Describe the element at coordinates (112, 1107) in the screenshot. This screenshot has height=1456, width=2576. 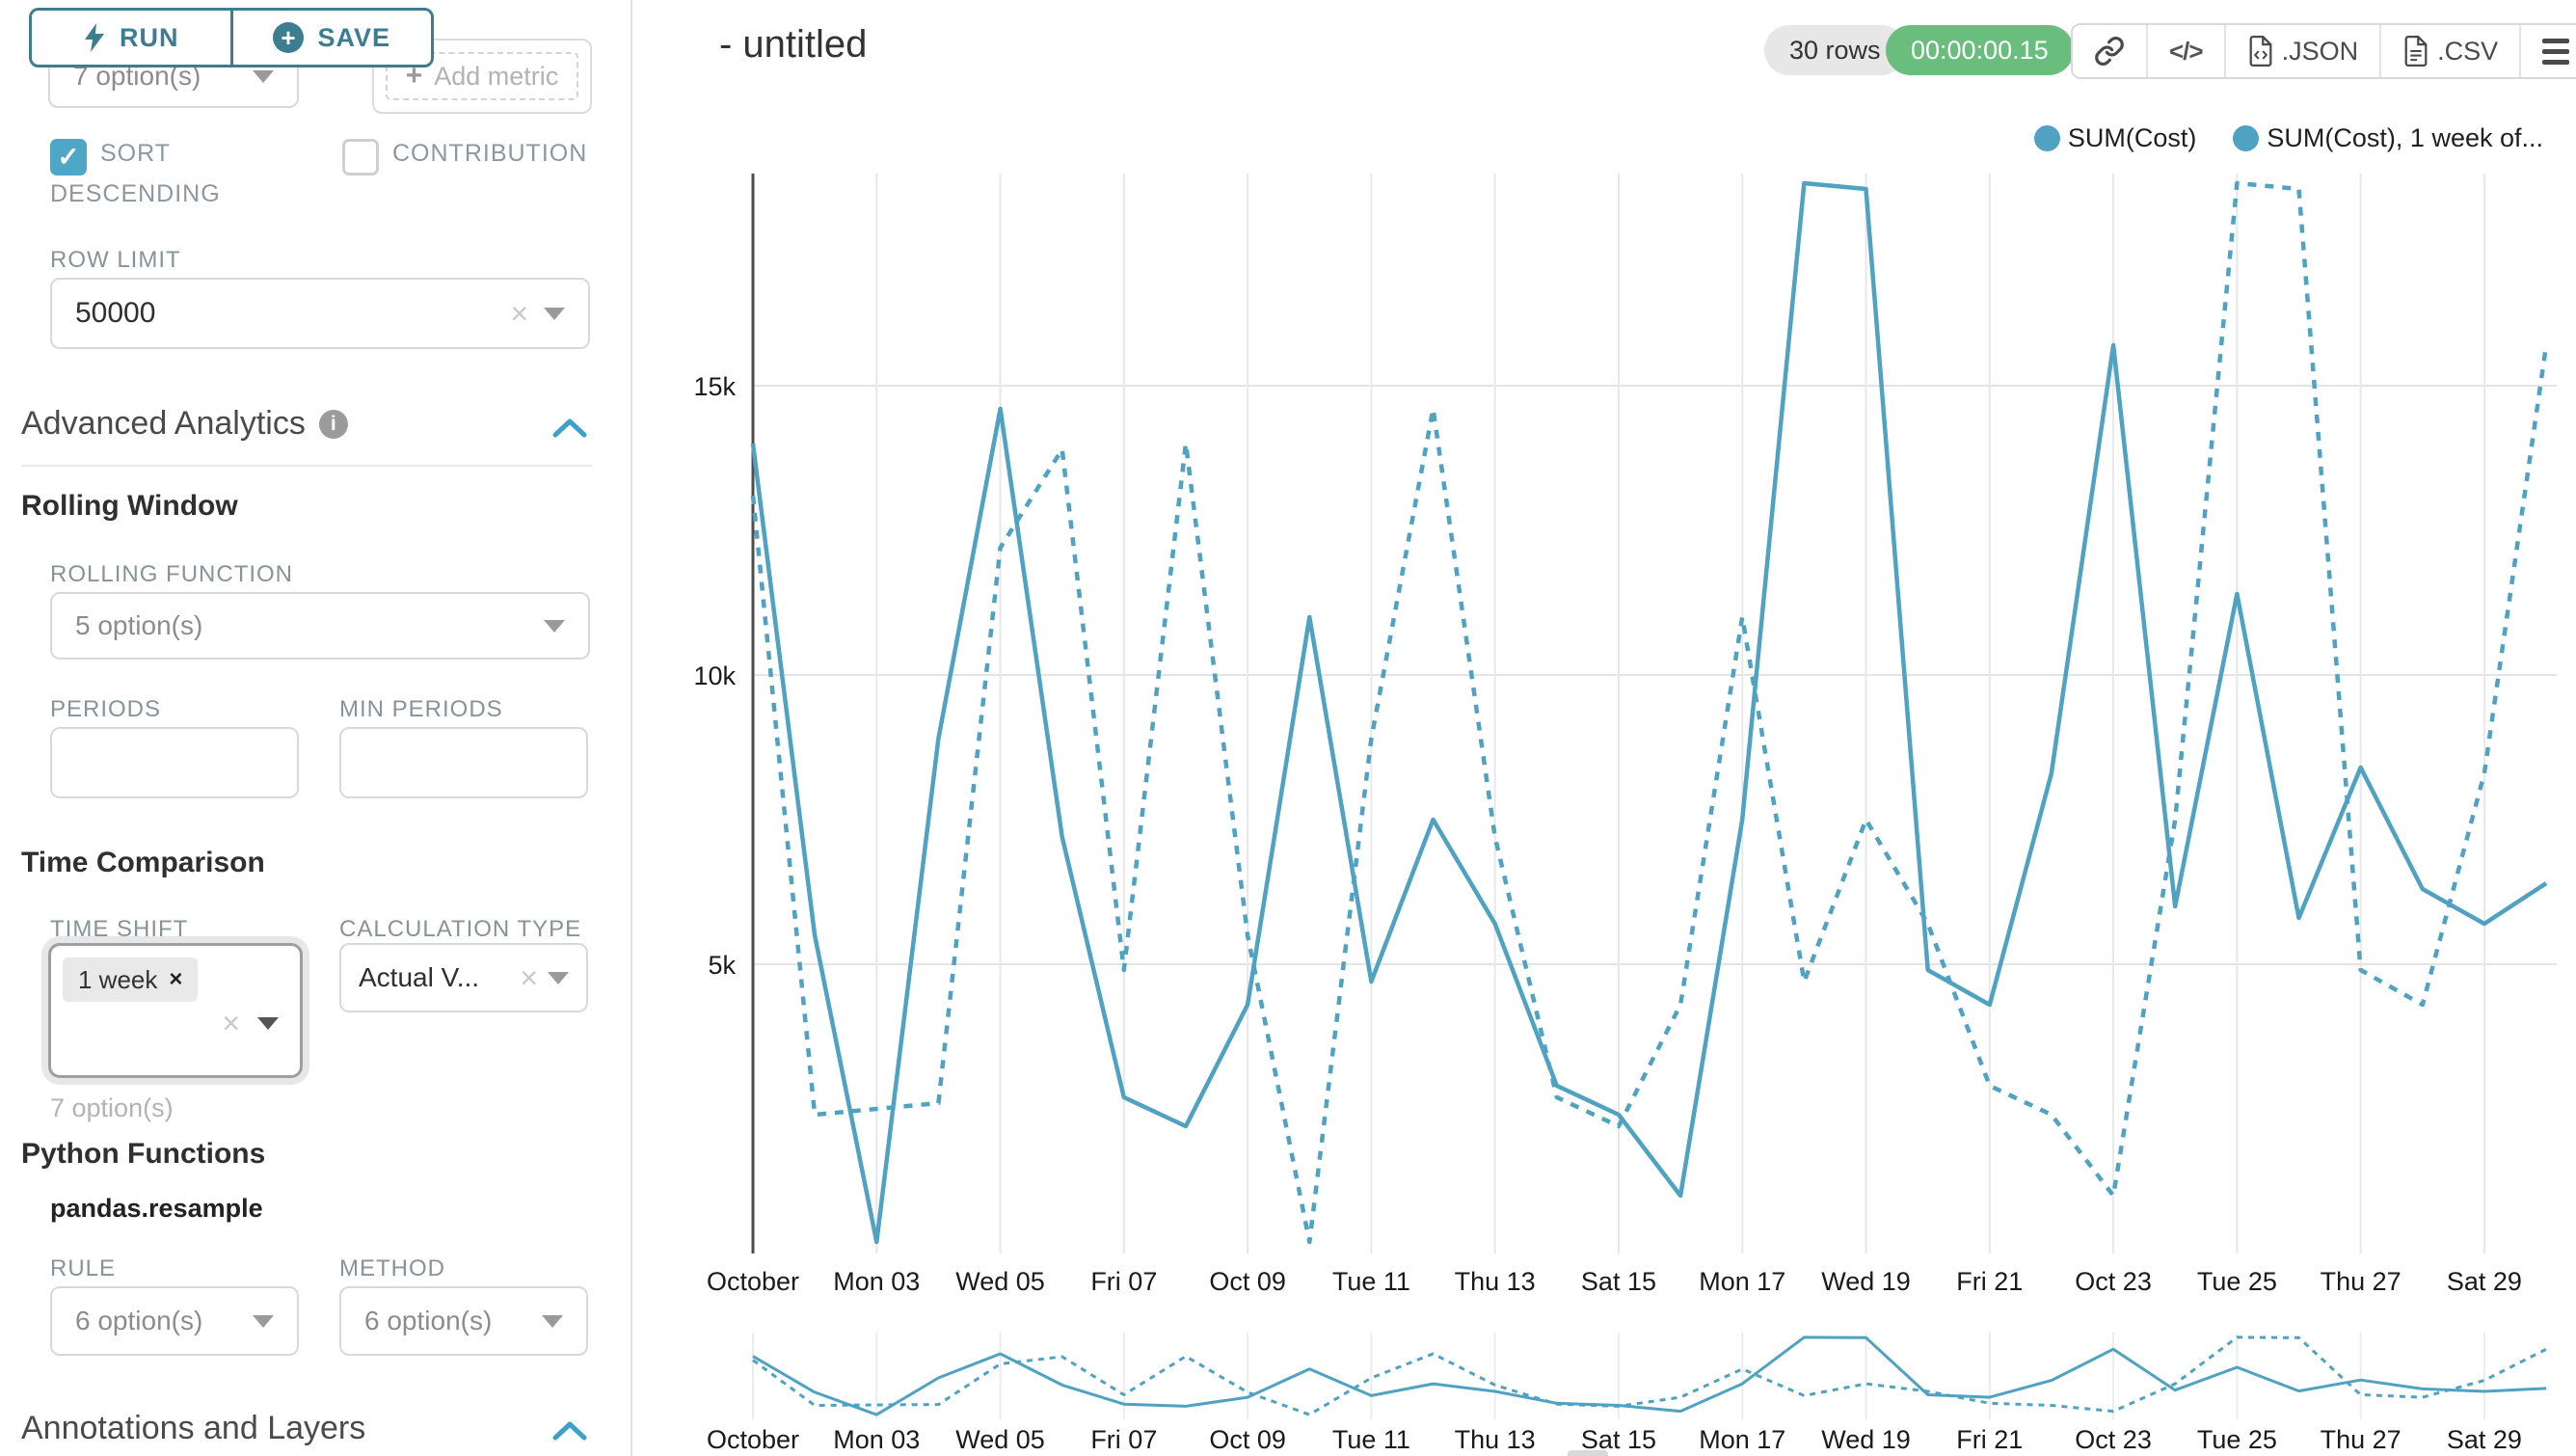
I see `time-shift-hint: 7 option(s)` at that location.